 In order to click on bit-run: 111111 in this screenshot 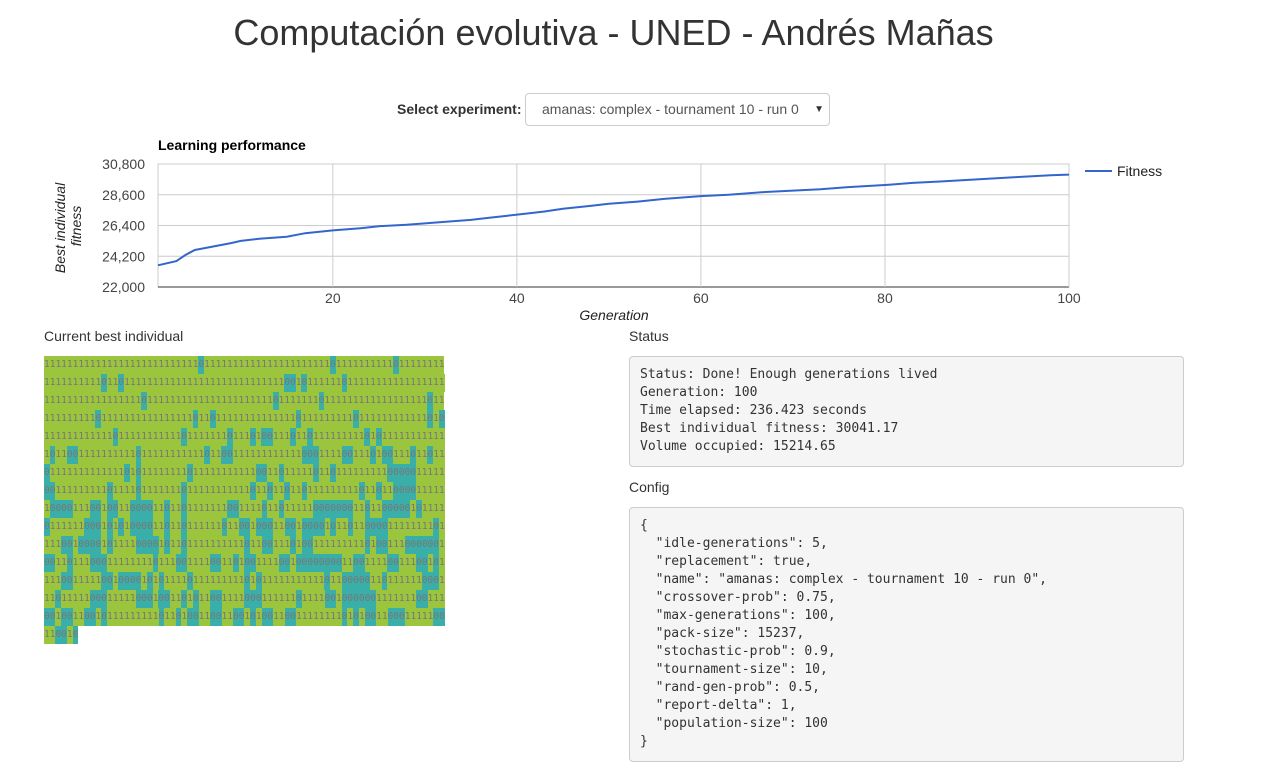, I will do `click(278, 599)`.